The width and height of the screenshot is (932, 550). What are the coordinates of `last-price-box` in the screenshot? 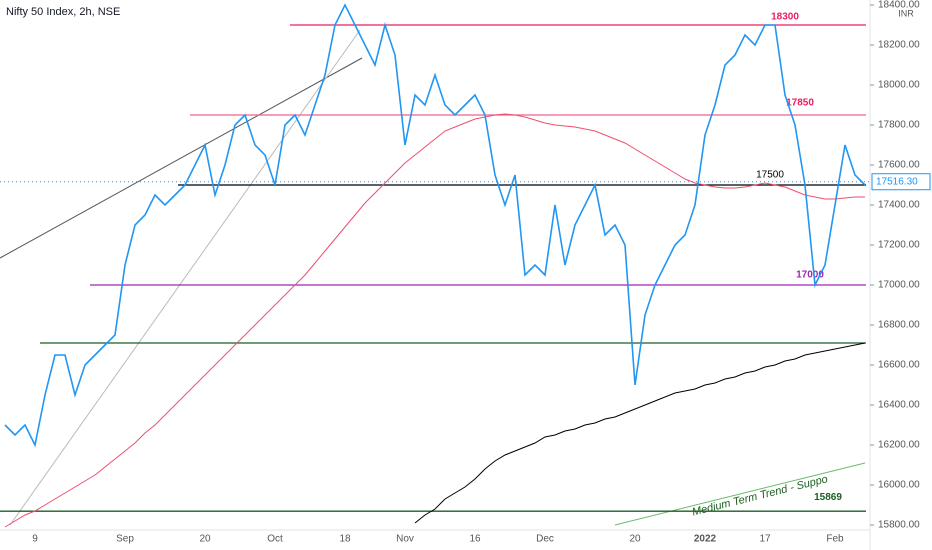 It's located at (901, 182).